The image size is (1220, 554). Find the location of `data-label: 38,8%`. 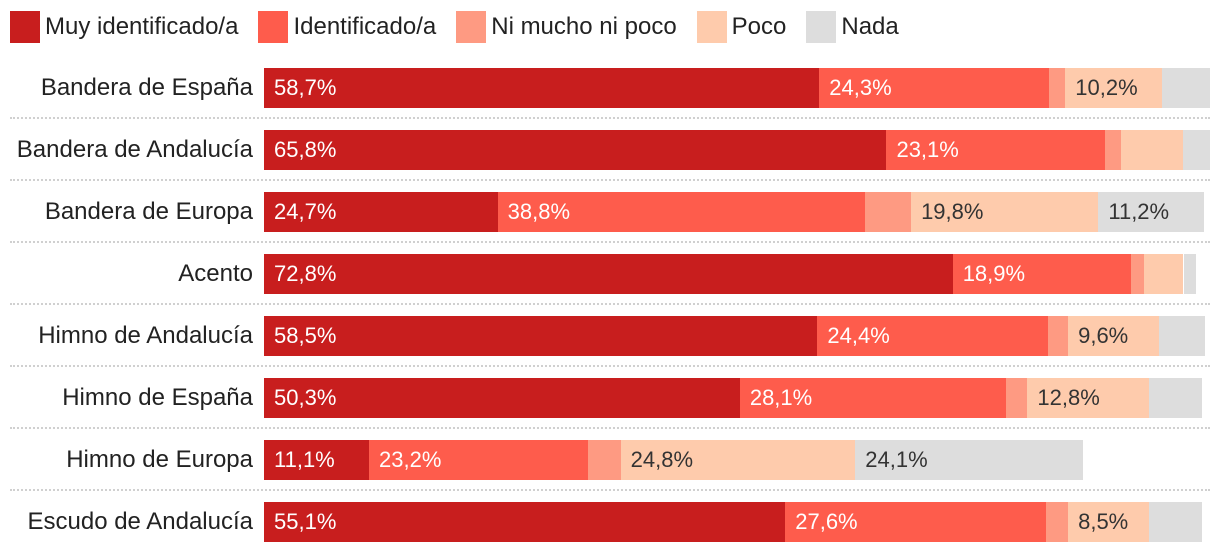

data-label: 38,8% is located at coordinates (539, 211).